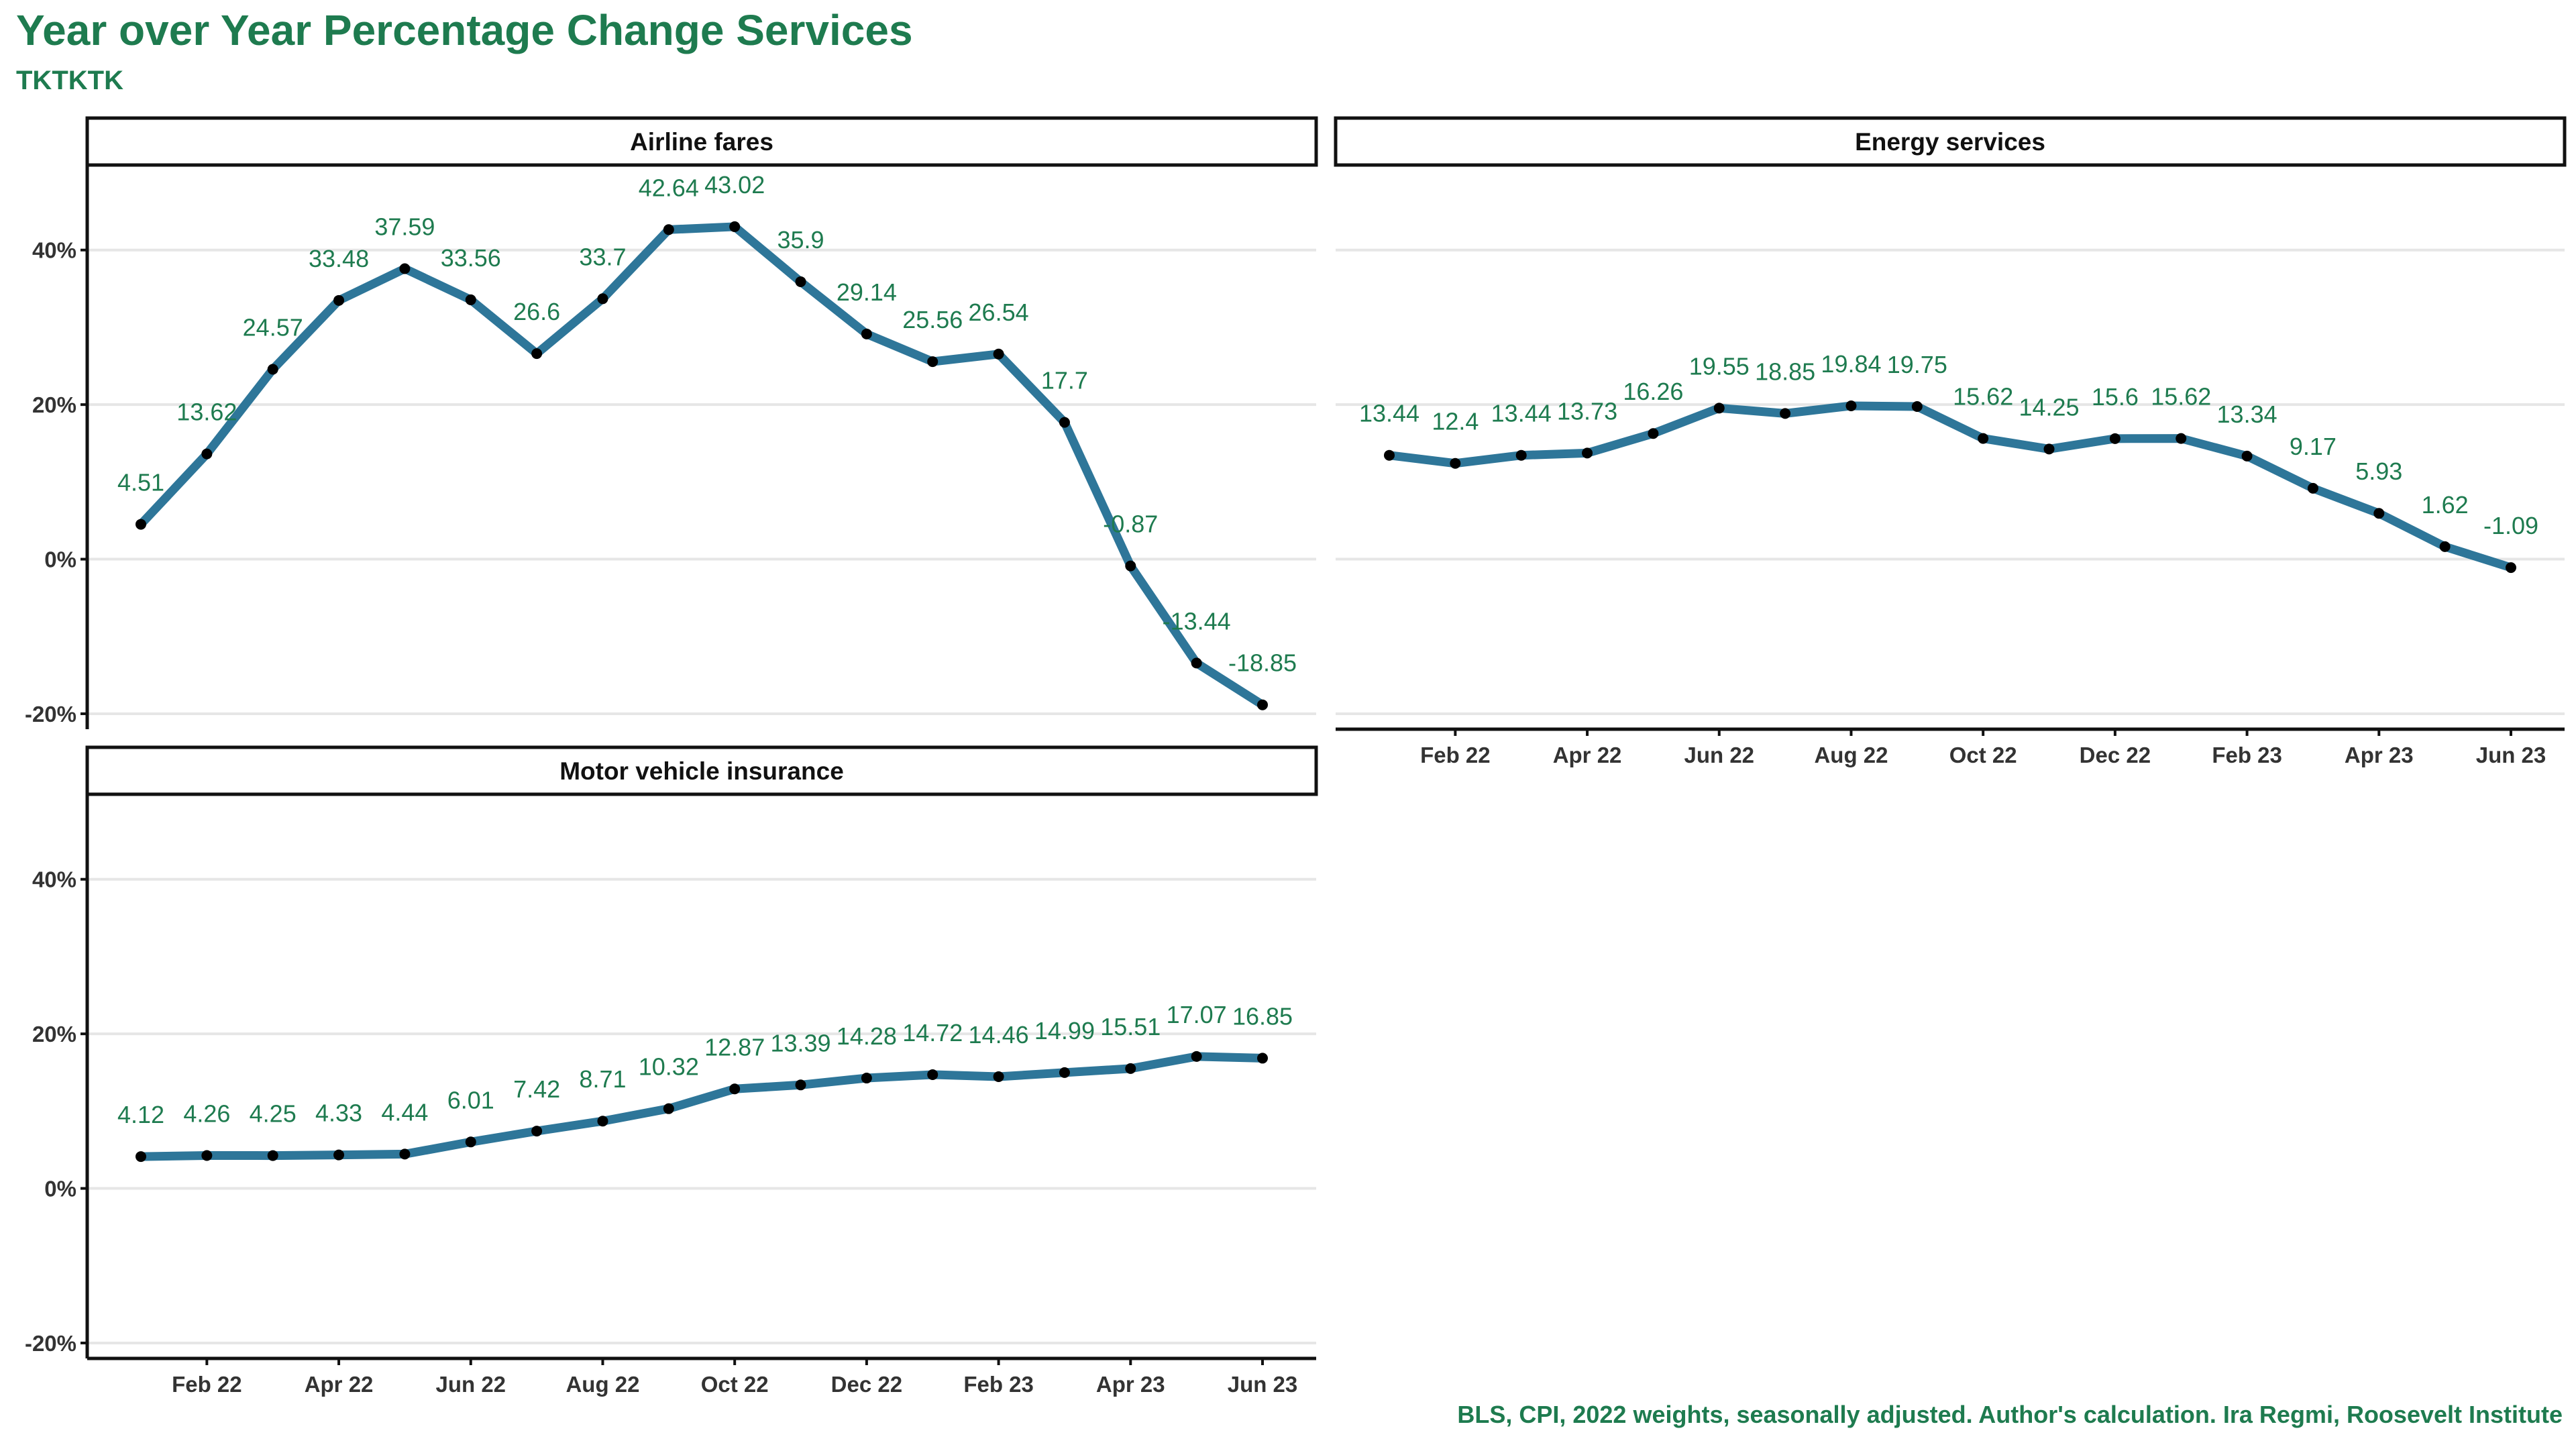 The height and width of the screenshot is (1449, 2576). What do you see at coordinates (1197, 621) in the screenshot?
I see `panel-1-data-label-16: -13.44` at bounding box center [1197, 621].